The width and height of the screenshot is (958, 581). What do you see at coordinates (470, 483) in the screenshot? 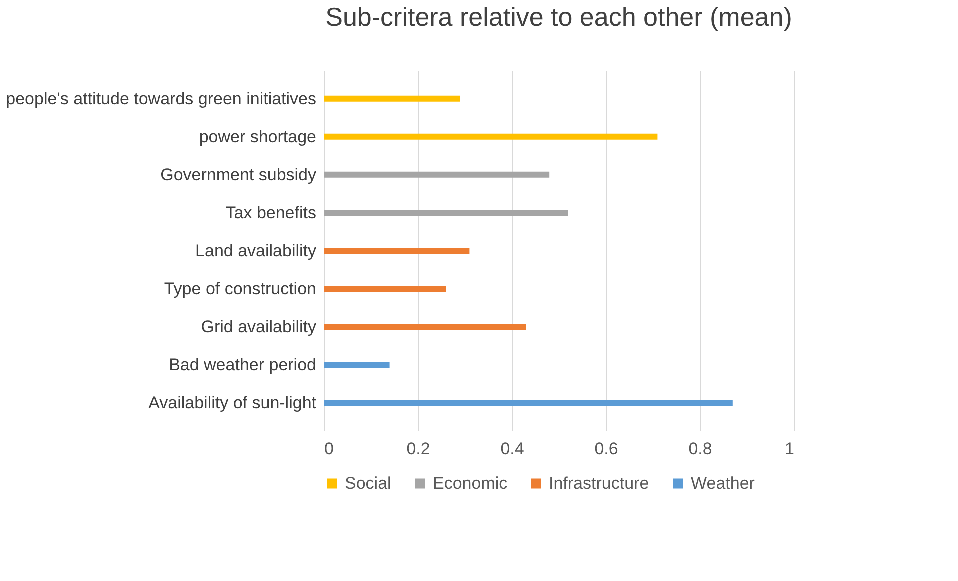
I see `legend-label: Economic` at bounding box center [470, 483].